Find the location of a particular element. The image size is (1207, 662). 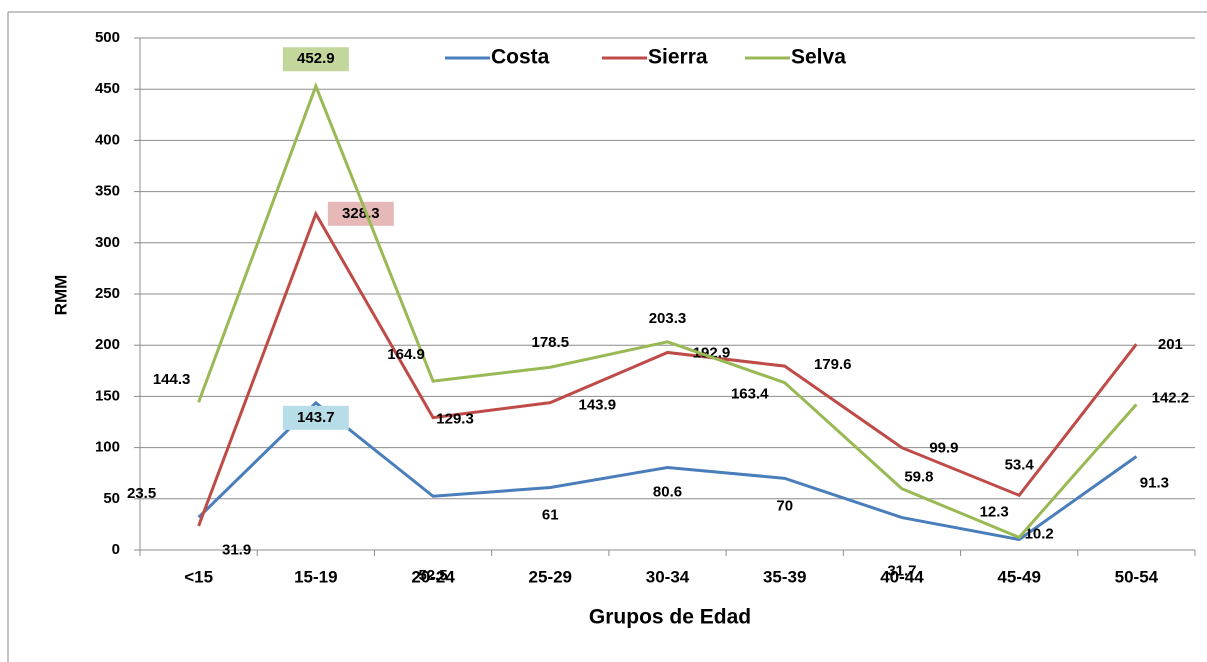

y-tick-label: 100 is located at coordinates (107, 447).